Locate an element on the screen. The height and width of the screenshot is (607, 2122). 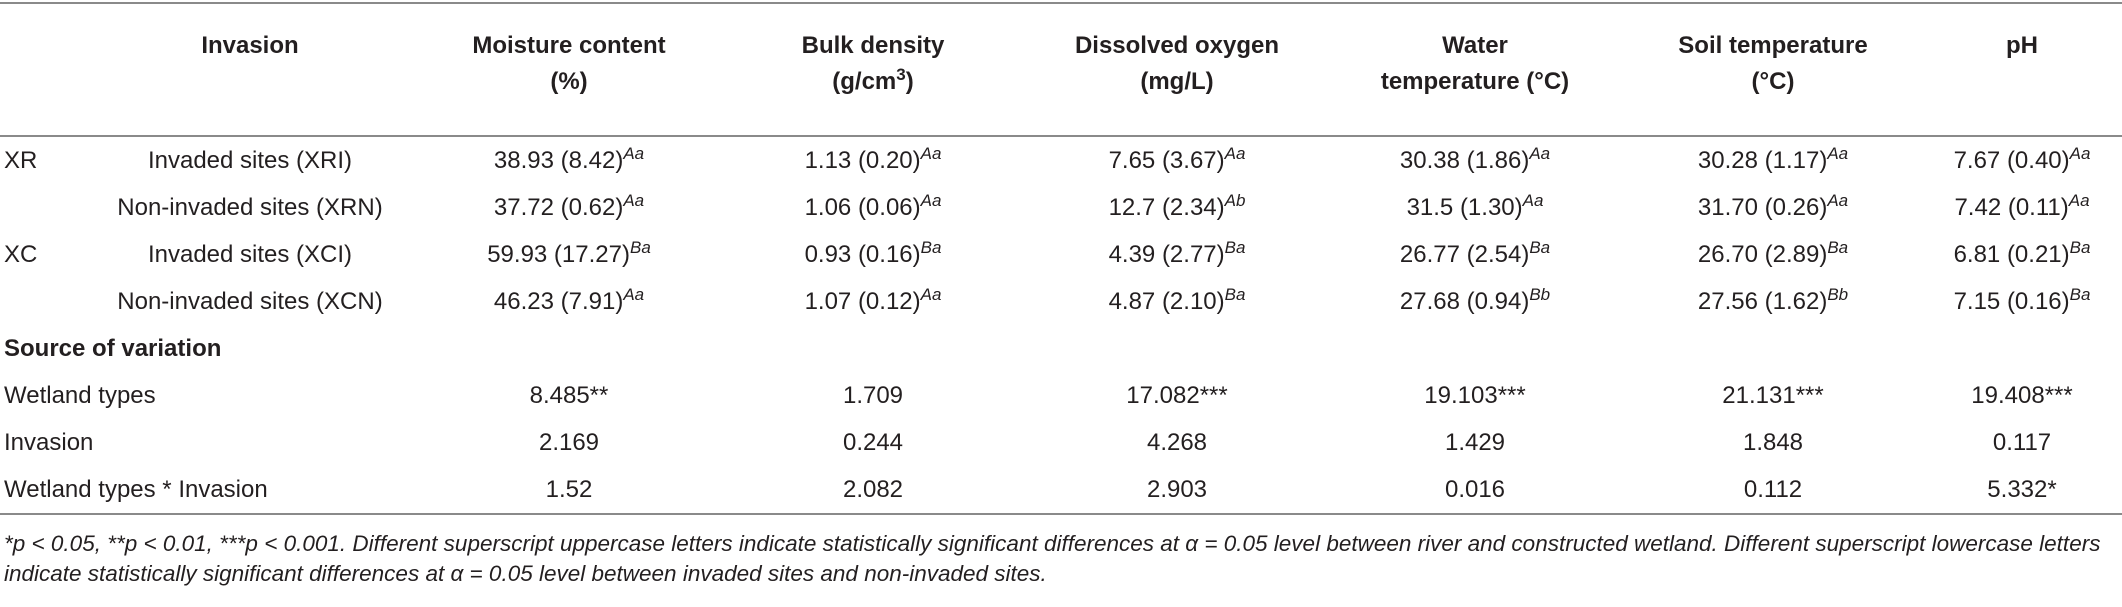
value-cell: 30.38 (1.86)Aa is located at coordinates (1475, 160).